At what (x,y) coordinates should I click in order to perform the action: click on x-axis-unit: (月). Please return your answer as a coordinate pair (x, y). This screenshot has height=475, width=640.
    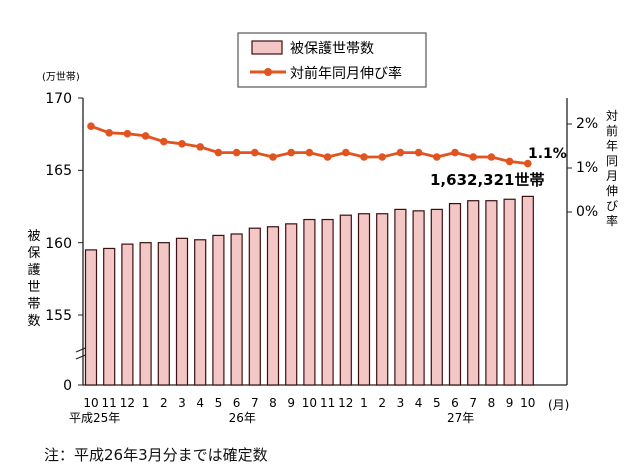
    Looking at the image, I should click on (558, 405).